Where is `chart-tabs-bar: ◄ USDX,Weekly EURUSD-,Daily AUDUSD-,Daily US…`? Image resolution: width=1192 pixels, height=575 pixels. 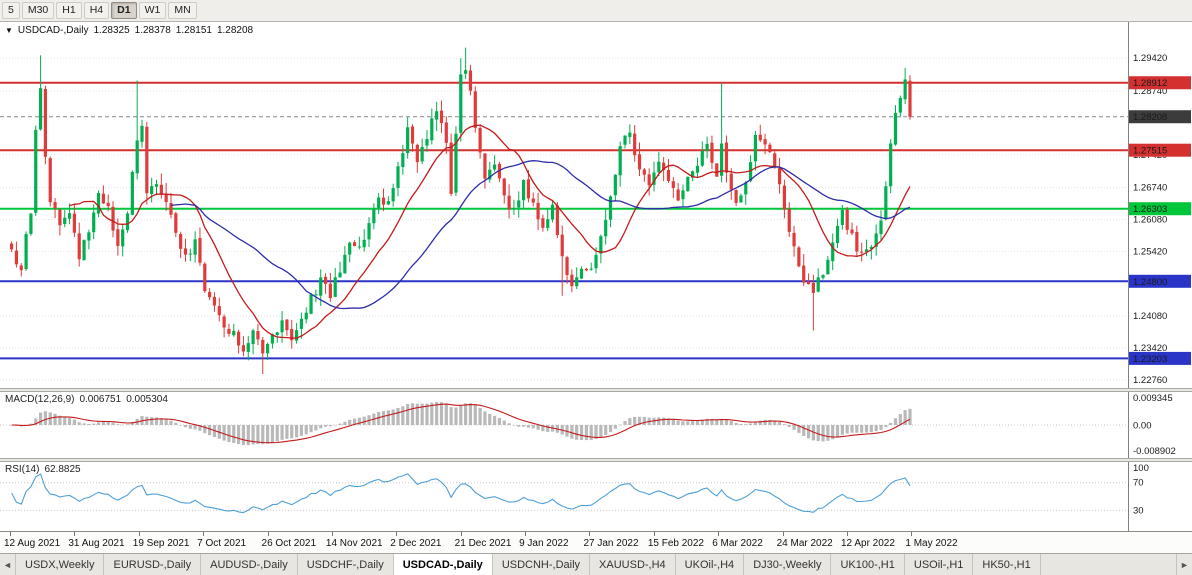 chart-tabs-bar: ◄ USDX,Weekly EURUSD-,Daily AUDUSD-,Daily US… is located at coordinates (596, 564).